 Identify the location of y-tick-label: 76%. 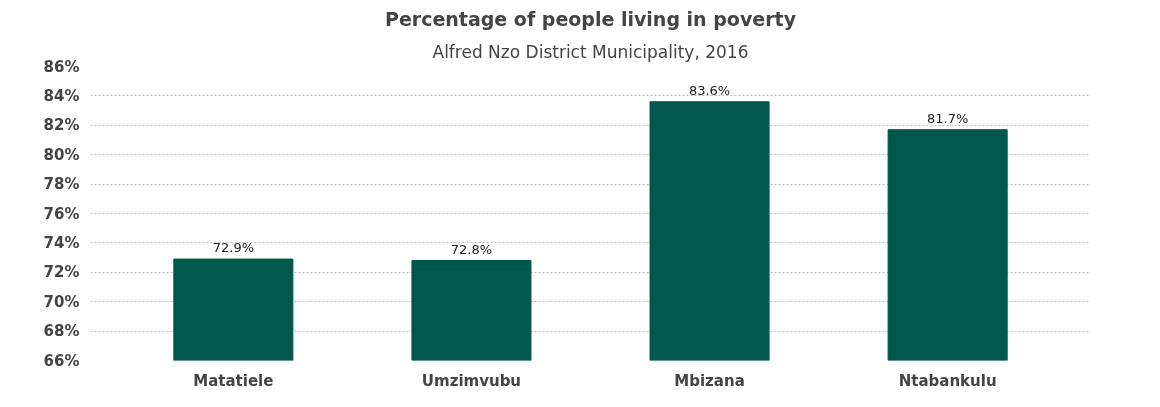
(61, 213).